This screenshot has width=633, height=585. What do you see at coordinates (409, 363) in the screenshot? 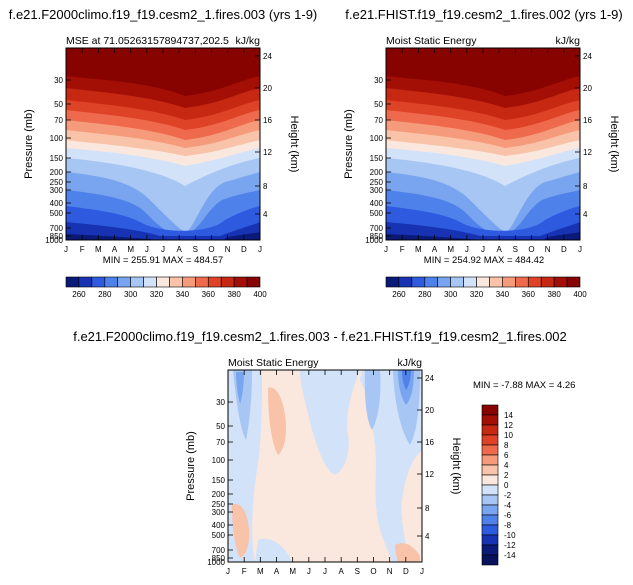
I see `panel-c-subtitle-right: kJ/kg` at bounding box center [409, 363].